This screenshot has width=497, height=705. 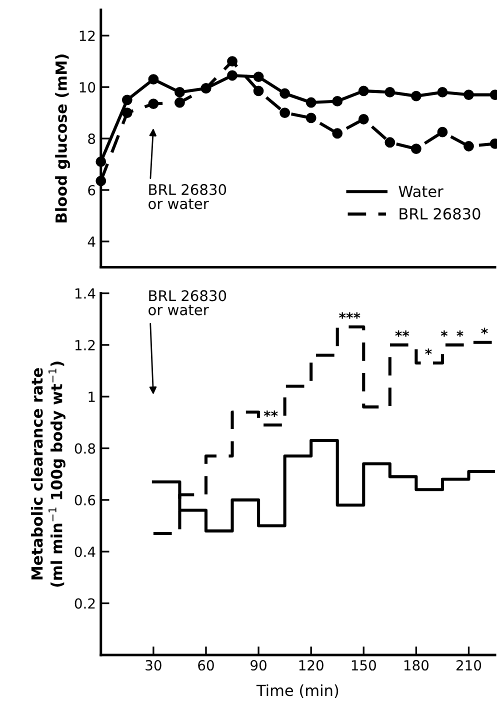 What do you see at coordinates (297, 691) in the screenshot?
I see `x-axis-title: Time (min)` at bounding box center [297, 691].